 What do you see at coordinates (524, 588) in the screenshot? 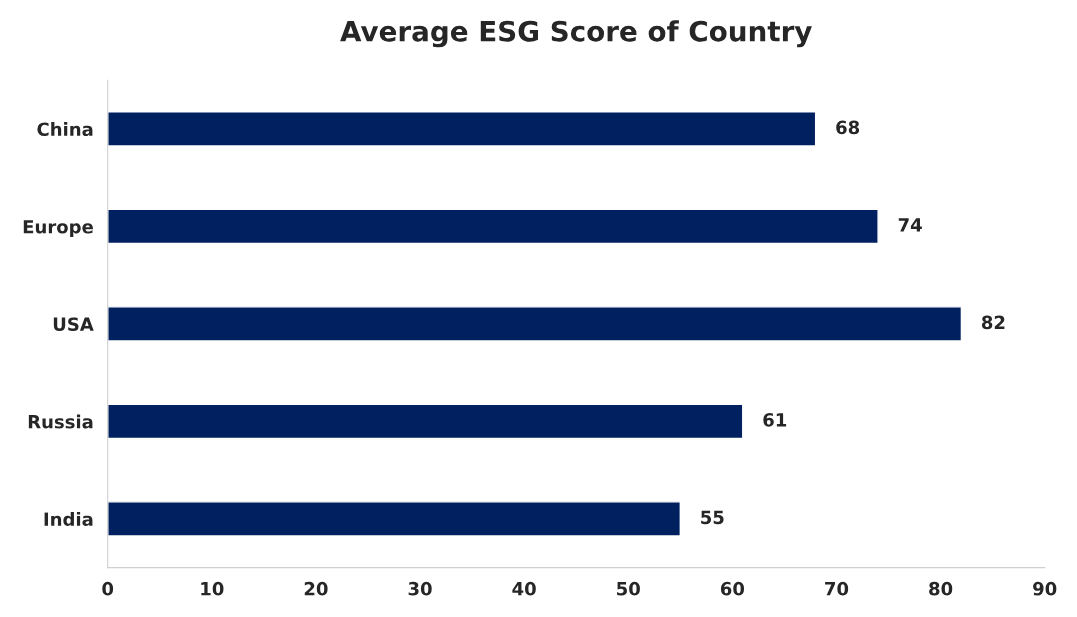
I see `x-tick-label: 40` at bounding box center [524, 588].